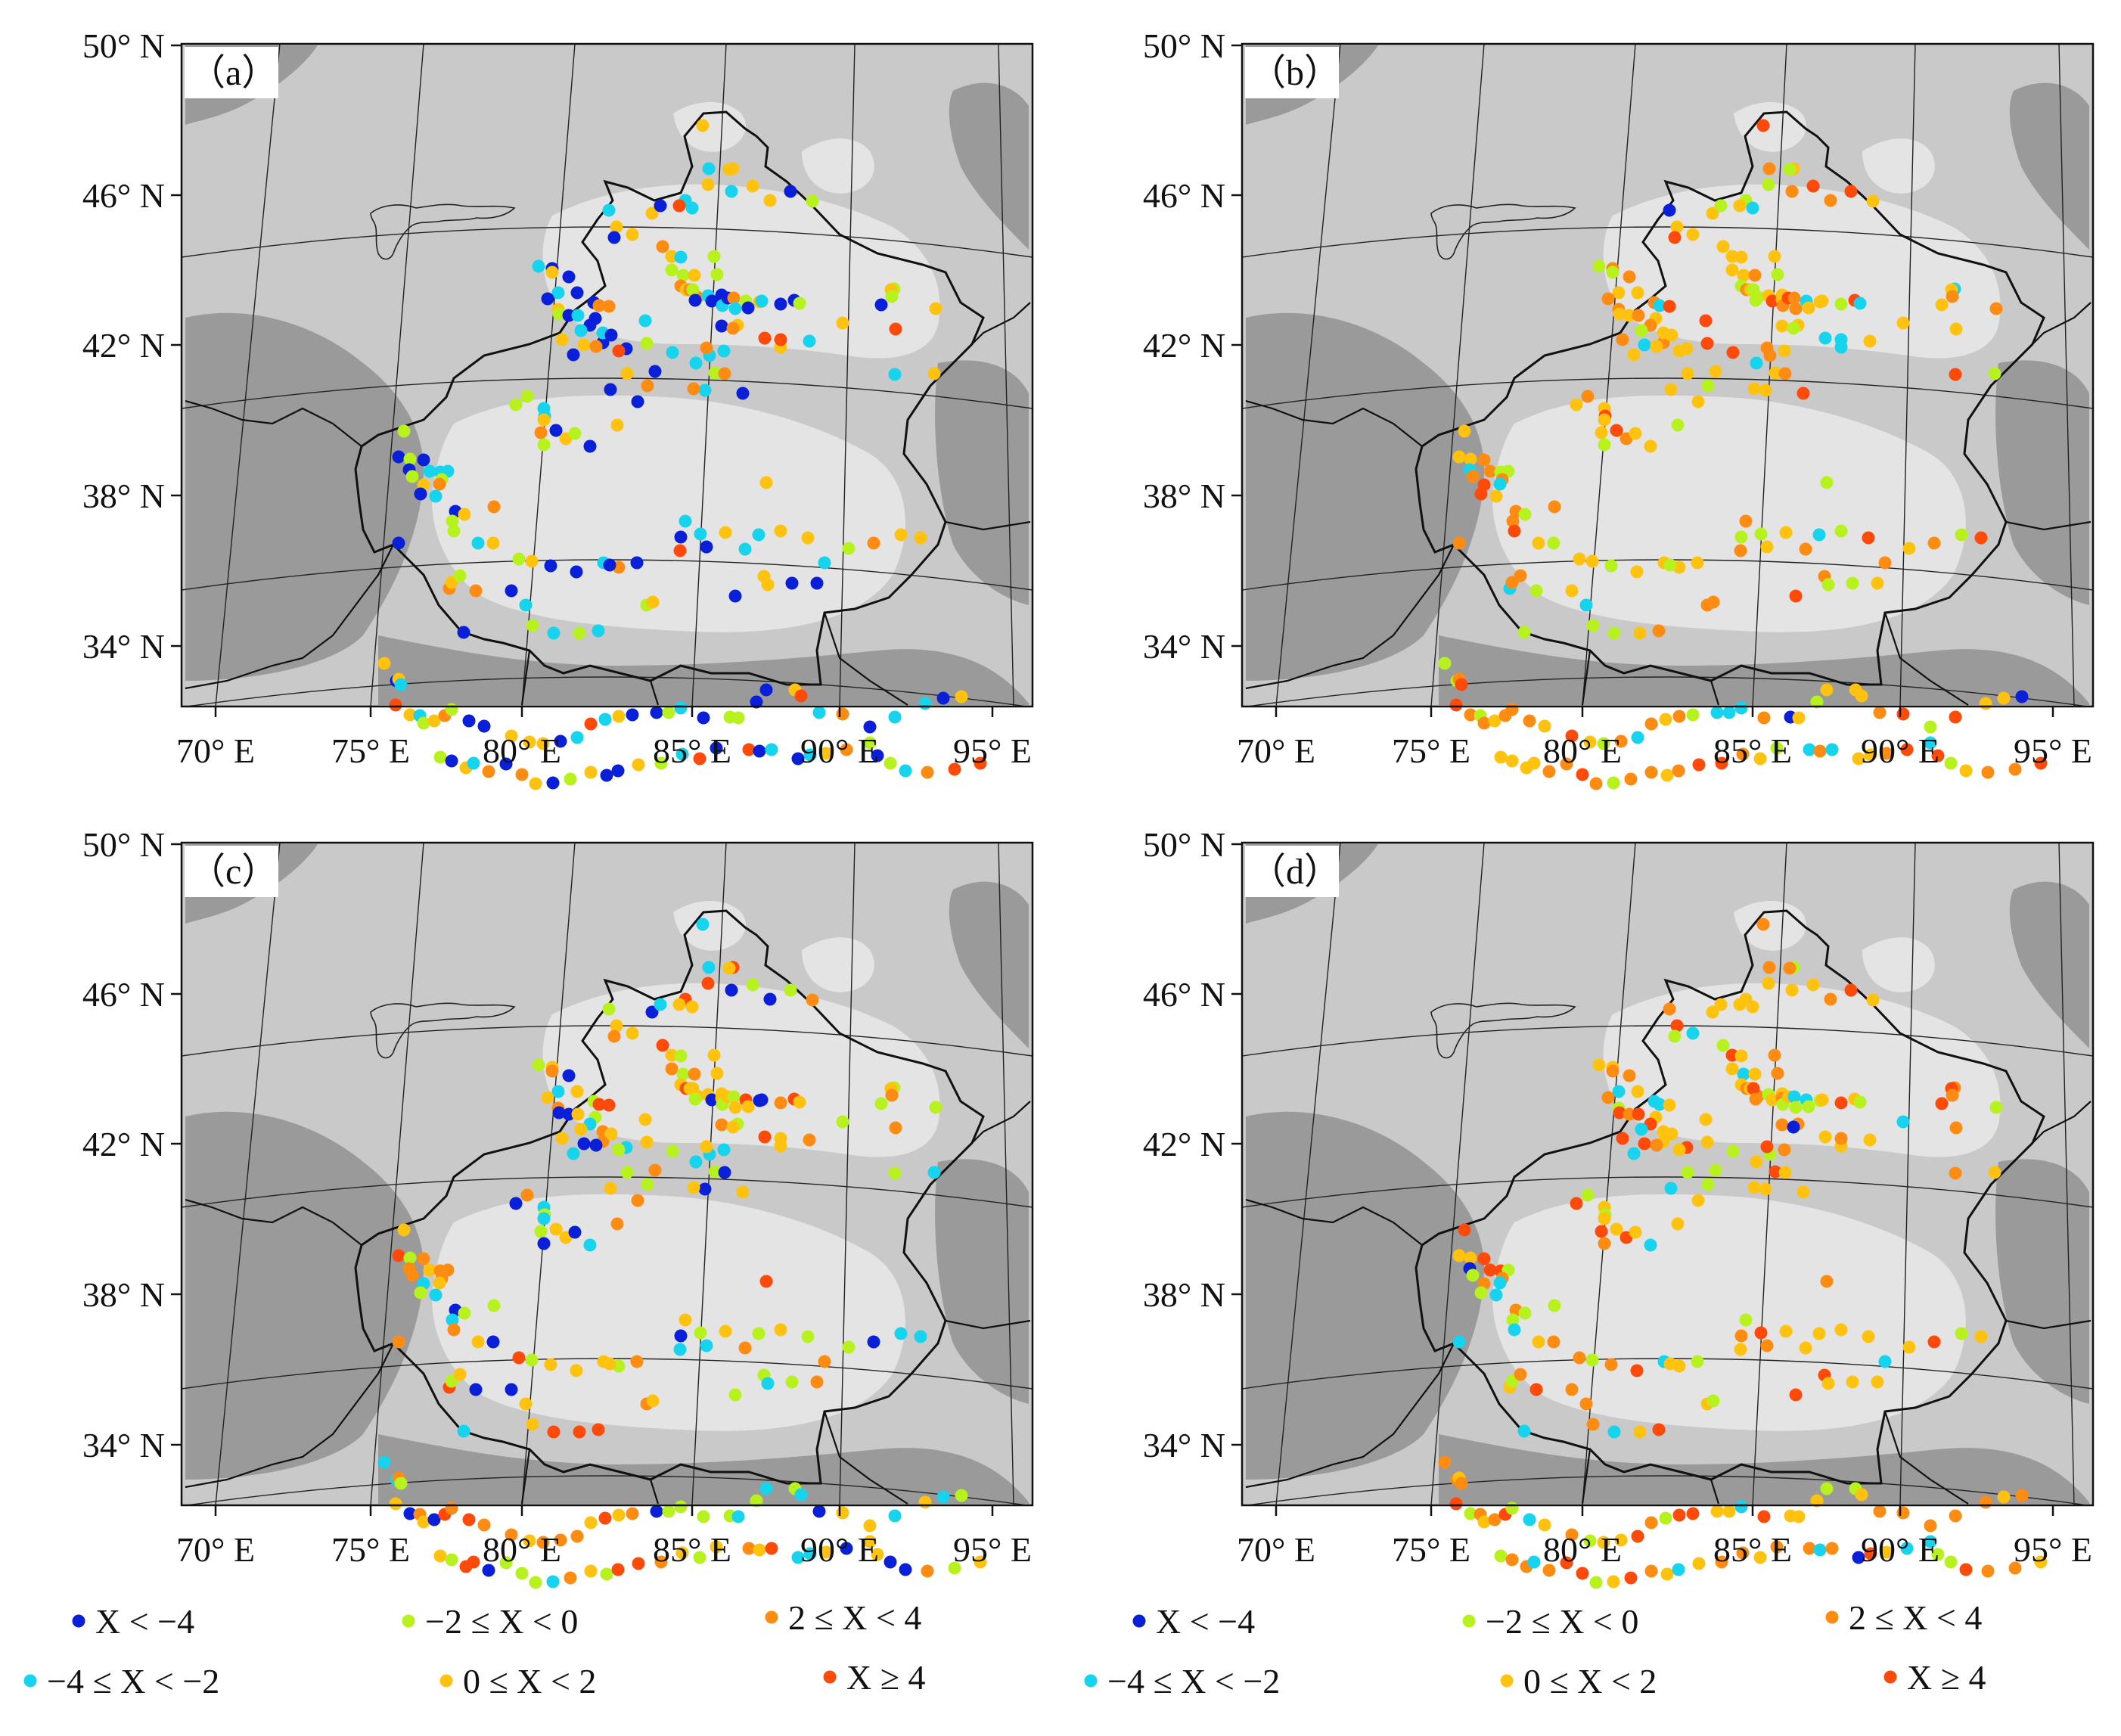  What do you see at coordinates (2042, 1281) in the screenshot?
I see `terrain-high` at bounding box center [2042, 1281].